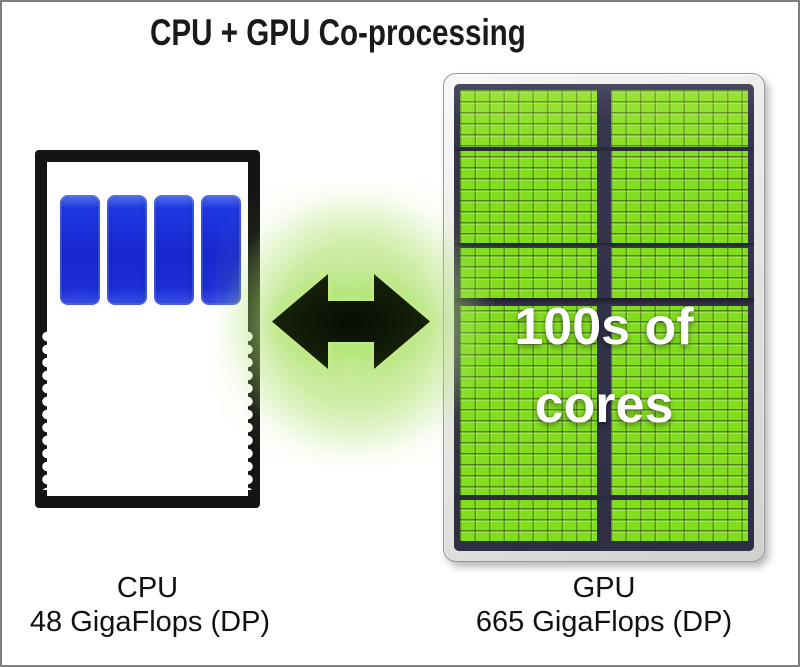 This screenshot has height=667, width=800. I want to click on gpu-cores-caption: 100s of cores, so click(604, 366).